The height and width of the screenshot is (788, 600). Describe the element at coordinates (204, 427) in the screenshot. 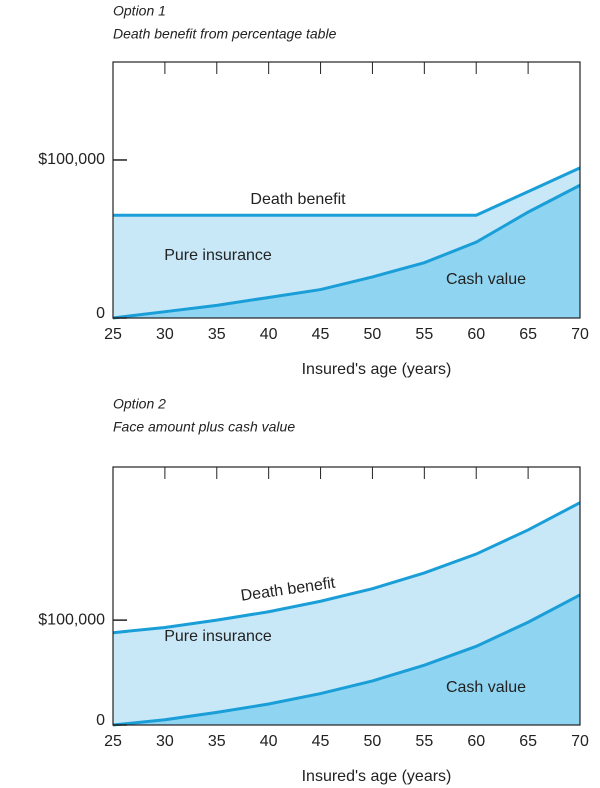

I see `chart-subtitle: Face amount plus cash value` at that location.